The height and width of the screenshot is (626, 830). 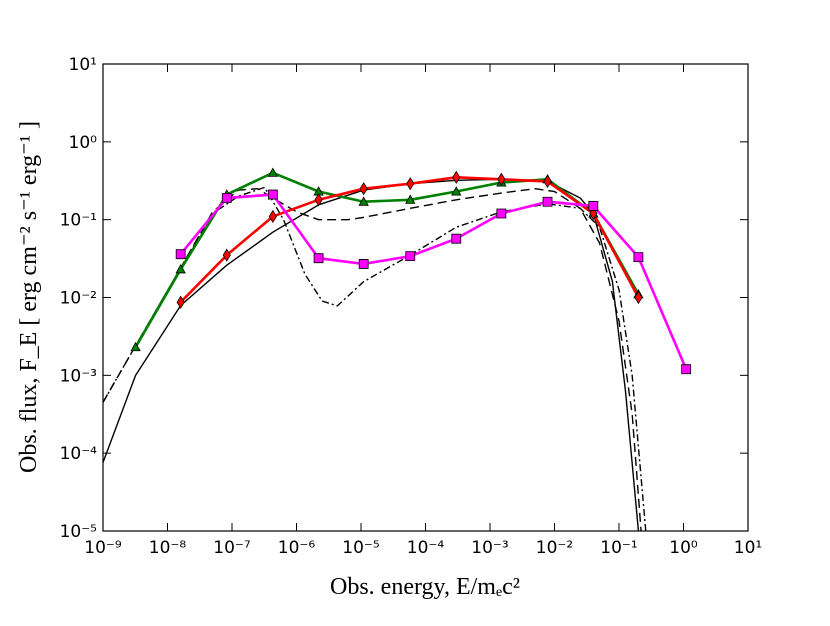 I want to click on x-tick-label: 10¹, so click(x=748, y=548).